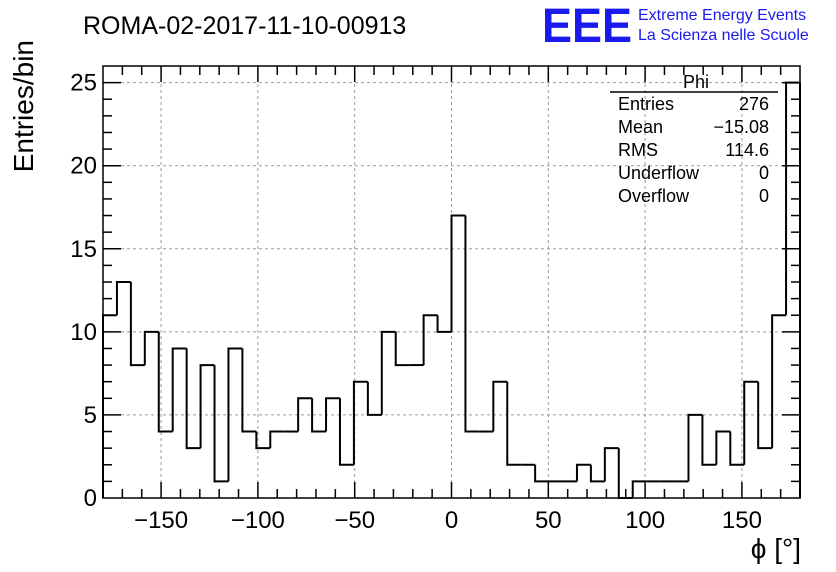 The height and width of the screenshot is (572, 836). What do you see at coordinates (741, 127) in the screenshot?
I see `stats-value: −15.08` at bounding box center [741, 127].